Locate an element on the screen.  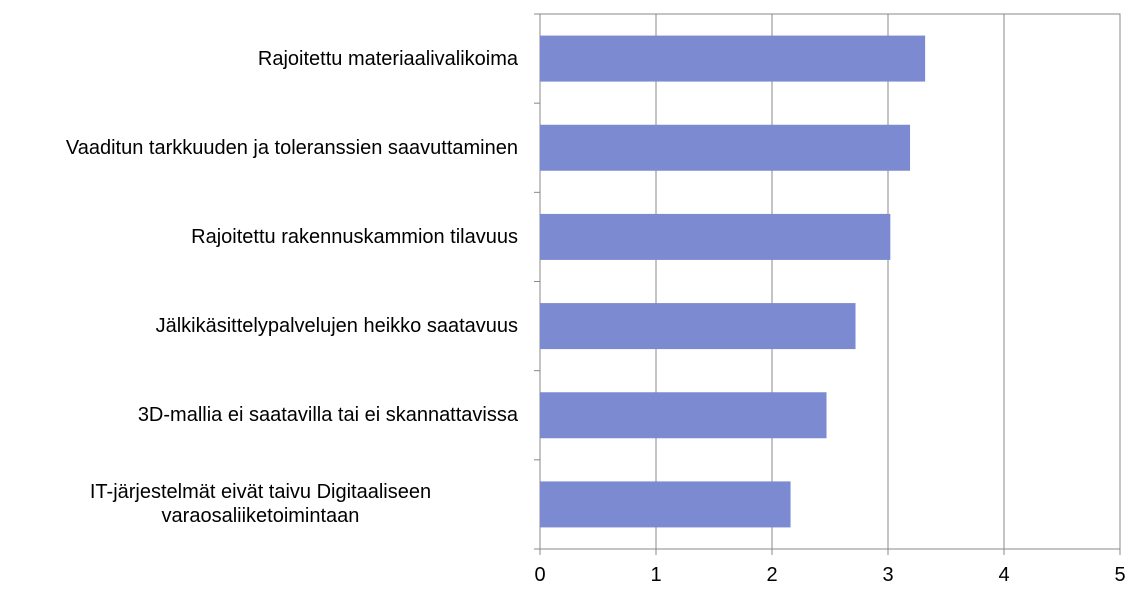
x-tick-label: 4 is located at coordinates (1003, 575).